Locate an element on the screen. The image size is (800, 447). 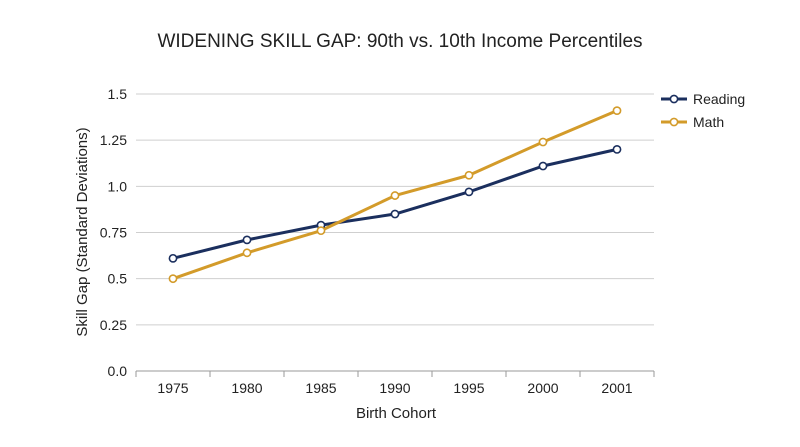
x-tick-label: 2001 is located at coordinates (616, 388).